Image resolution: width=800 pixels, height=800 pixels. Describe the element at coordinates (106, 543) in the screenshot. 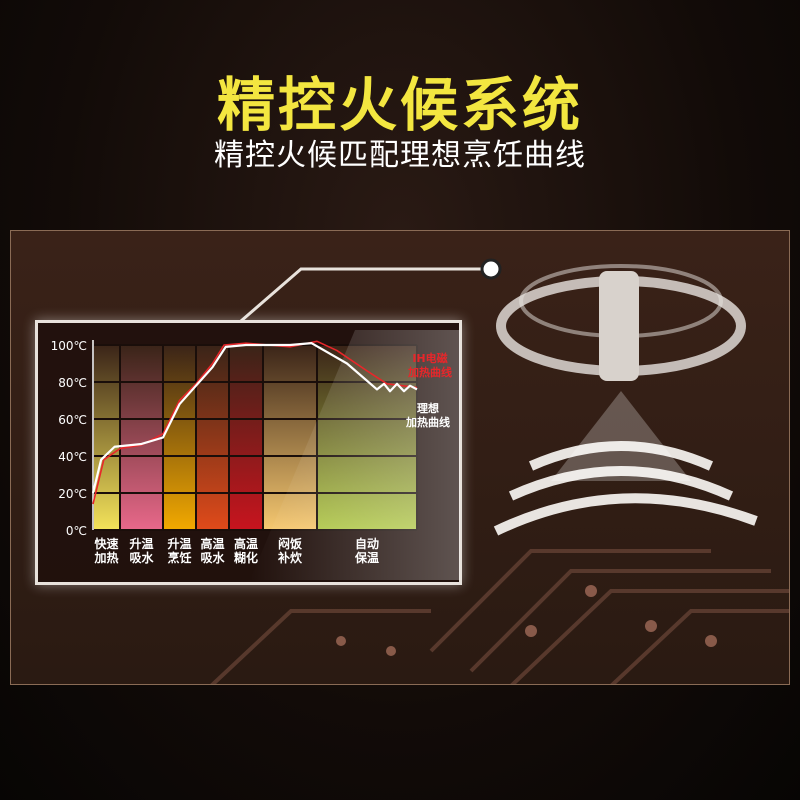

I see `x-stage-label: 快速` at that location.